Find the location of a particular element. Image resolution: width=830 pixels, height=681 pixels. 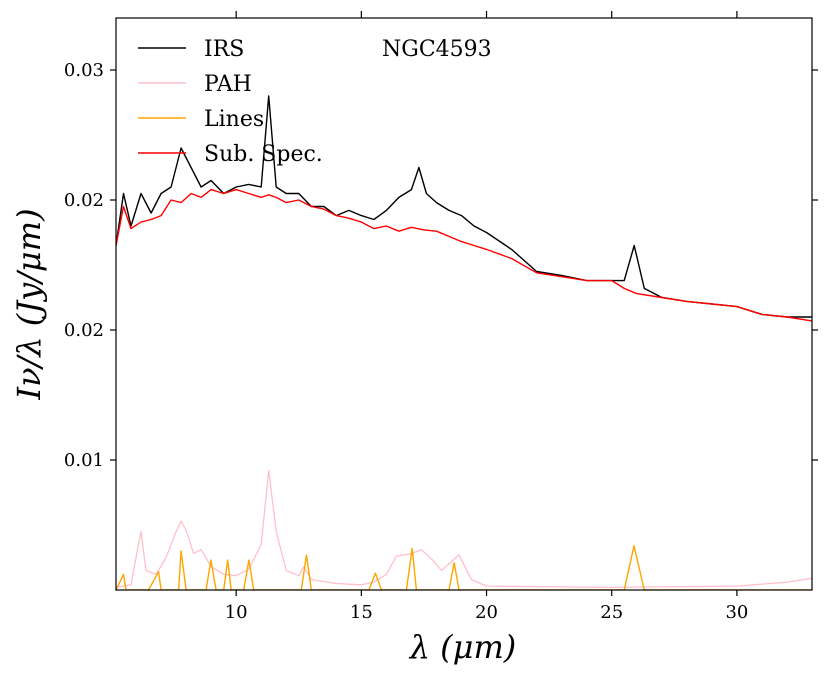

legend-label: Sub. Spec. is located at coordinates (263, 154).